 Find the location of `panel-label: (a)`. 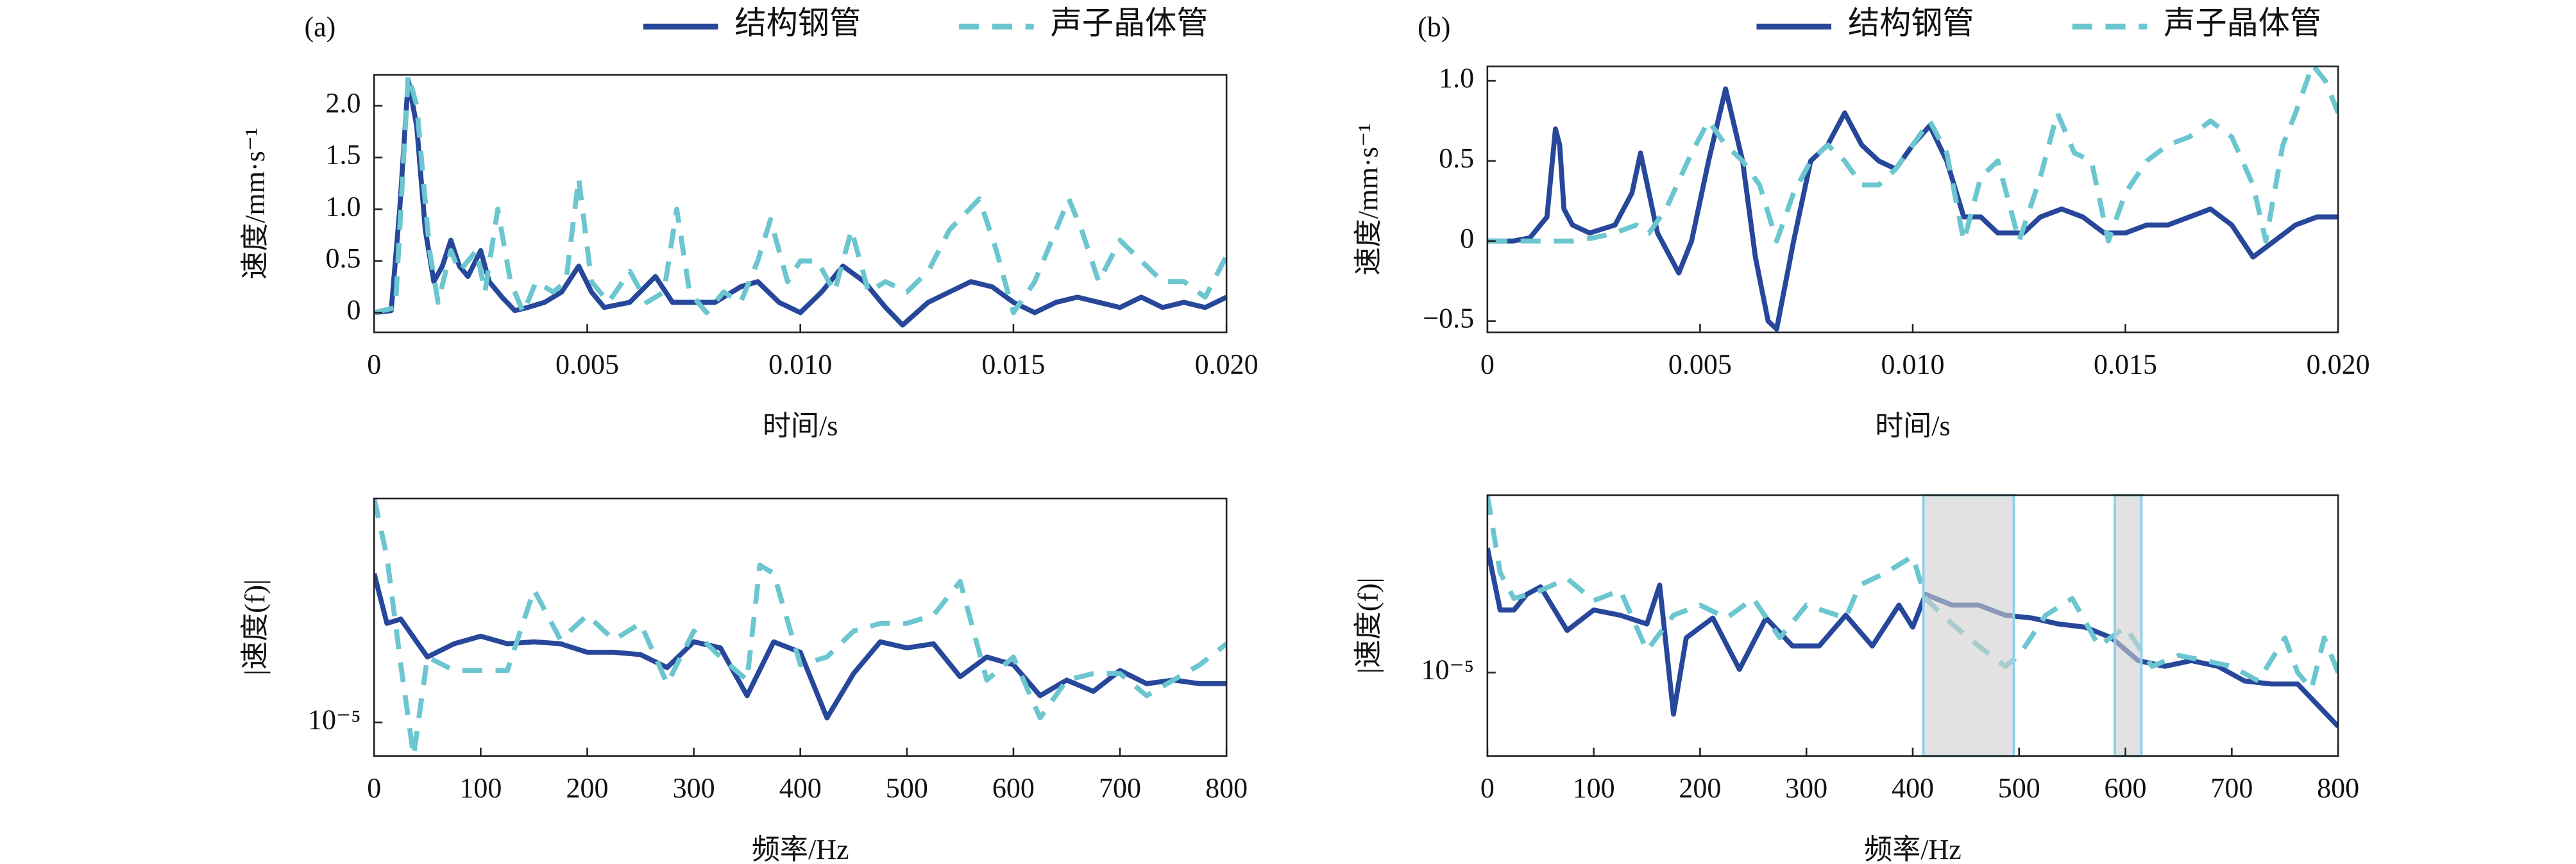

panel-label: (a) is located at coordinates (319, 27).